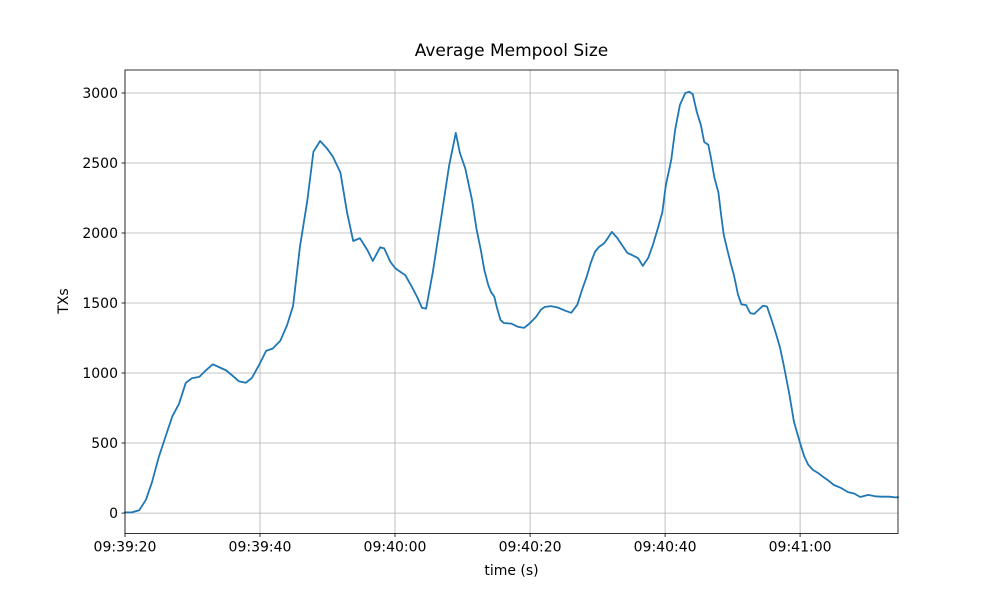 The image size is (1000, 600). Describe the element at coordinates (113, 514) in the screenshot. I see `y-tick-label: 0` at that location.